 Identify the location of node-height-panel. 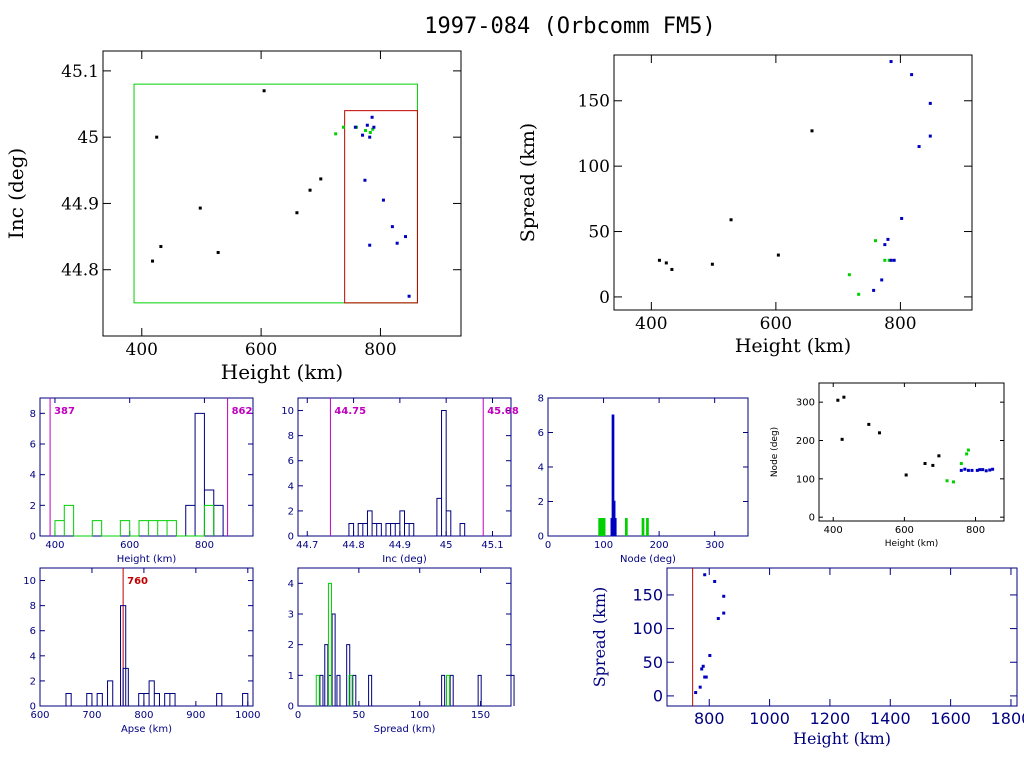
(911, 452).